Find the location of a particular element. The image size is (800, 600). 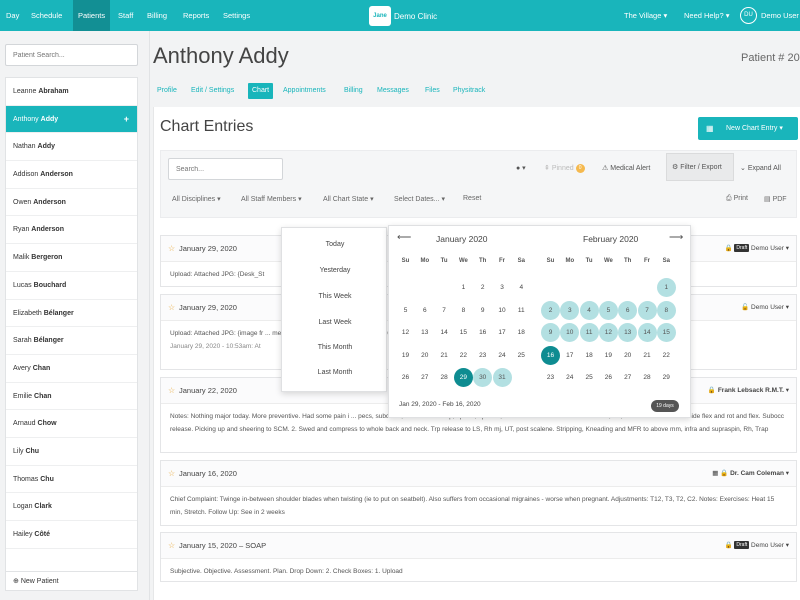

nav-day: Day is located at coordinates (13, 15).